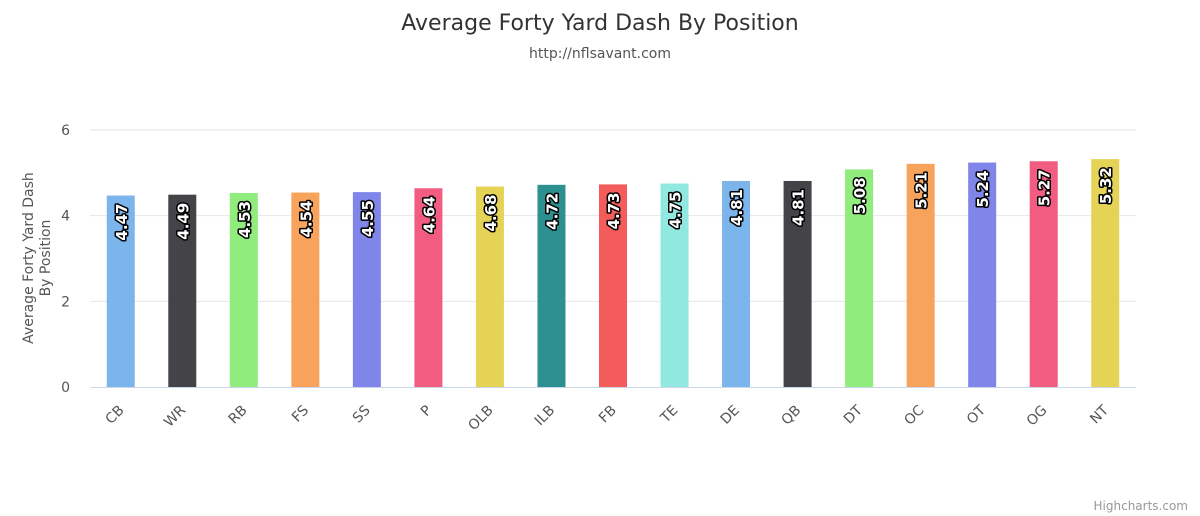  Describe the element at coordinates (65, 302) in the screenshot. I see `y-tick-label: 2` at that location.